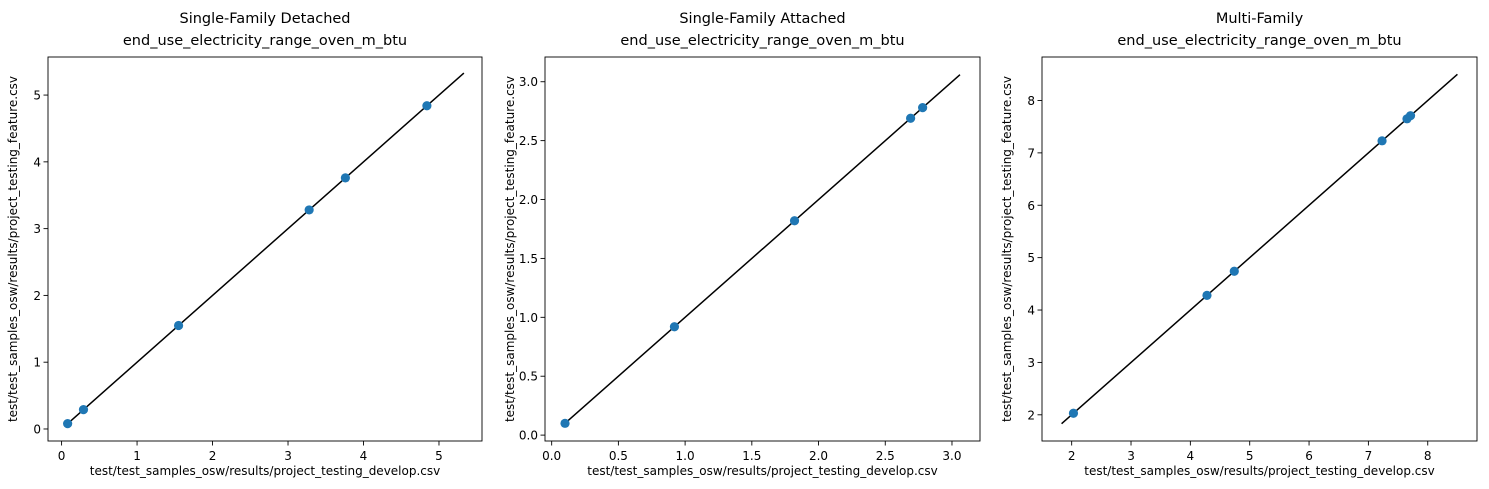  What do you see at coordinates (37, 429) in the screenshot?
I see `y-tick-label: 0` at bounding box center [37, 429].